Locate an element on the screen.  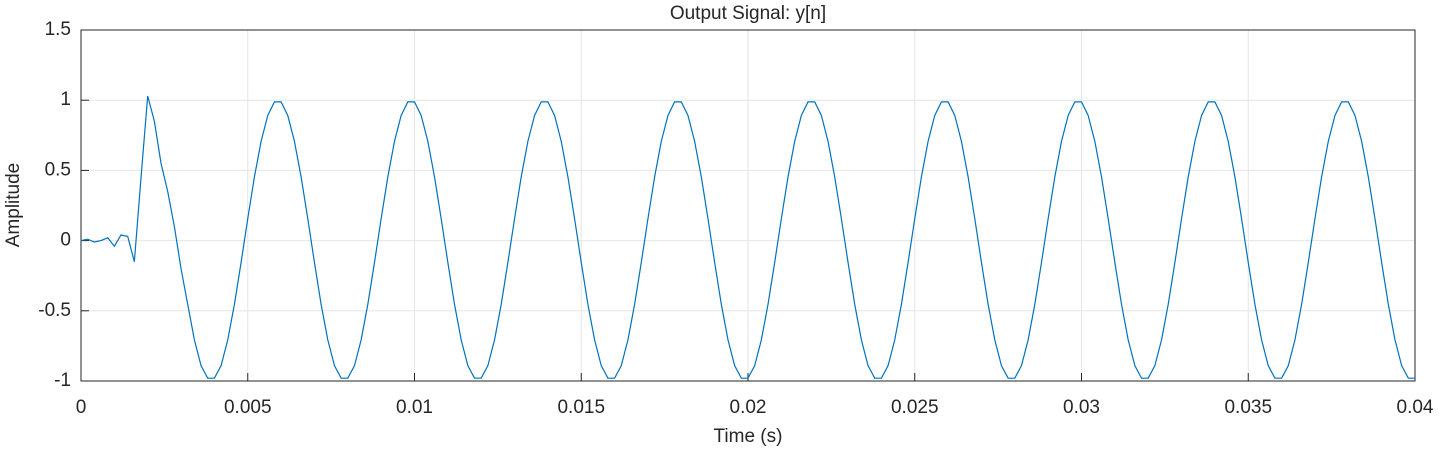
x-tick-label: 0.035 is located at coordinates (1248, 407).